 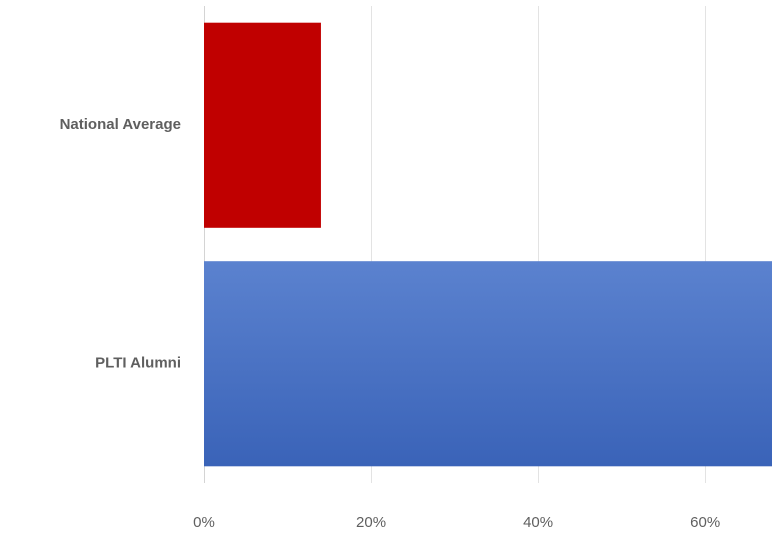 What do you see at coordinates (538, 522) in the screenshot?
I see `x-tick-label: 40%` at bounding box center [538, 522].